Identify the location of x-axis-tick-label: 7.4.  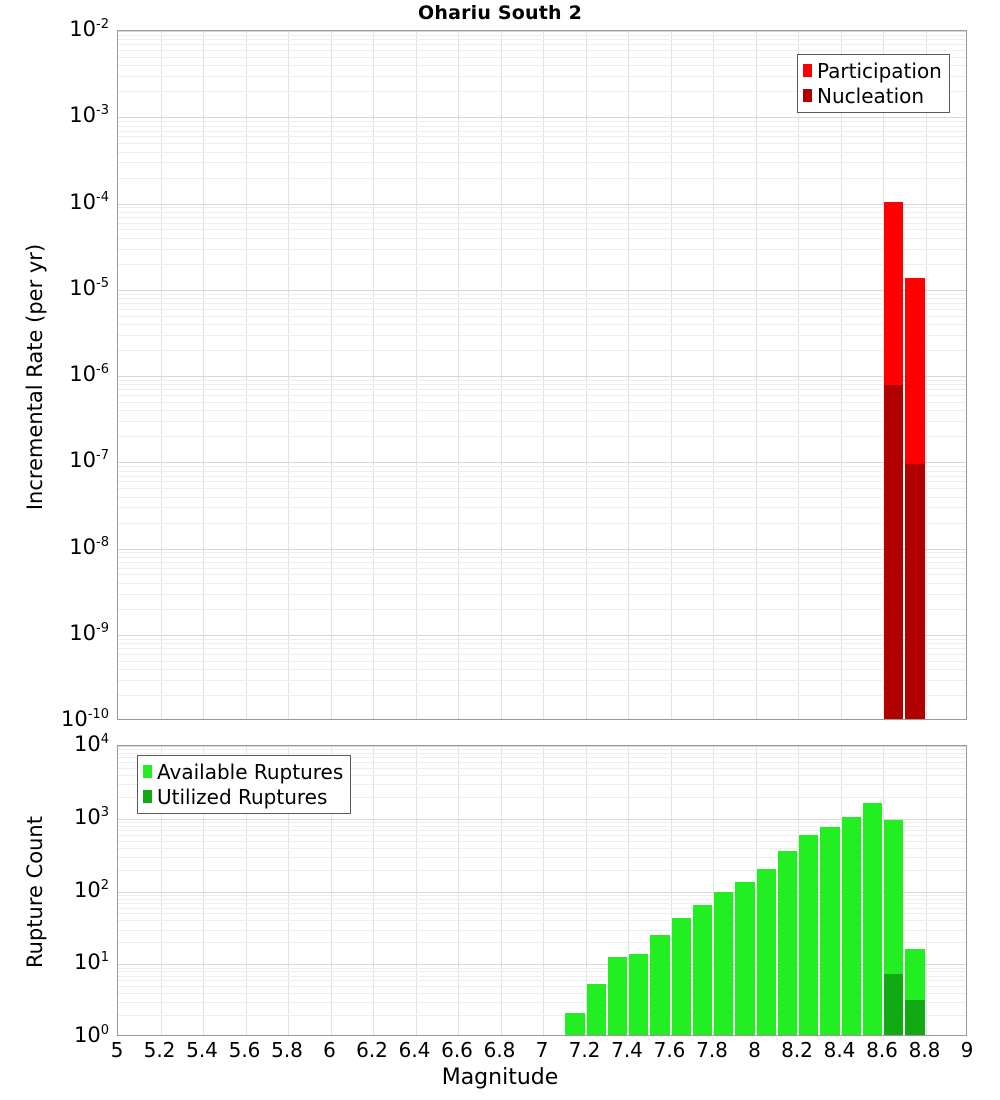
(627, 1050).